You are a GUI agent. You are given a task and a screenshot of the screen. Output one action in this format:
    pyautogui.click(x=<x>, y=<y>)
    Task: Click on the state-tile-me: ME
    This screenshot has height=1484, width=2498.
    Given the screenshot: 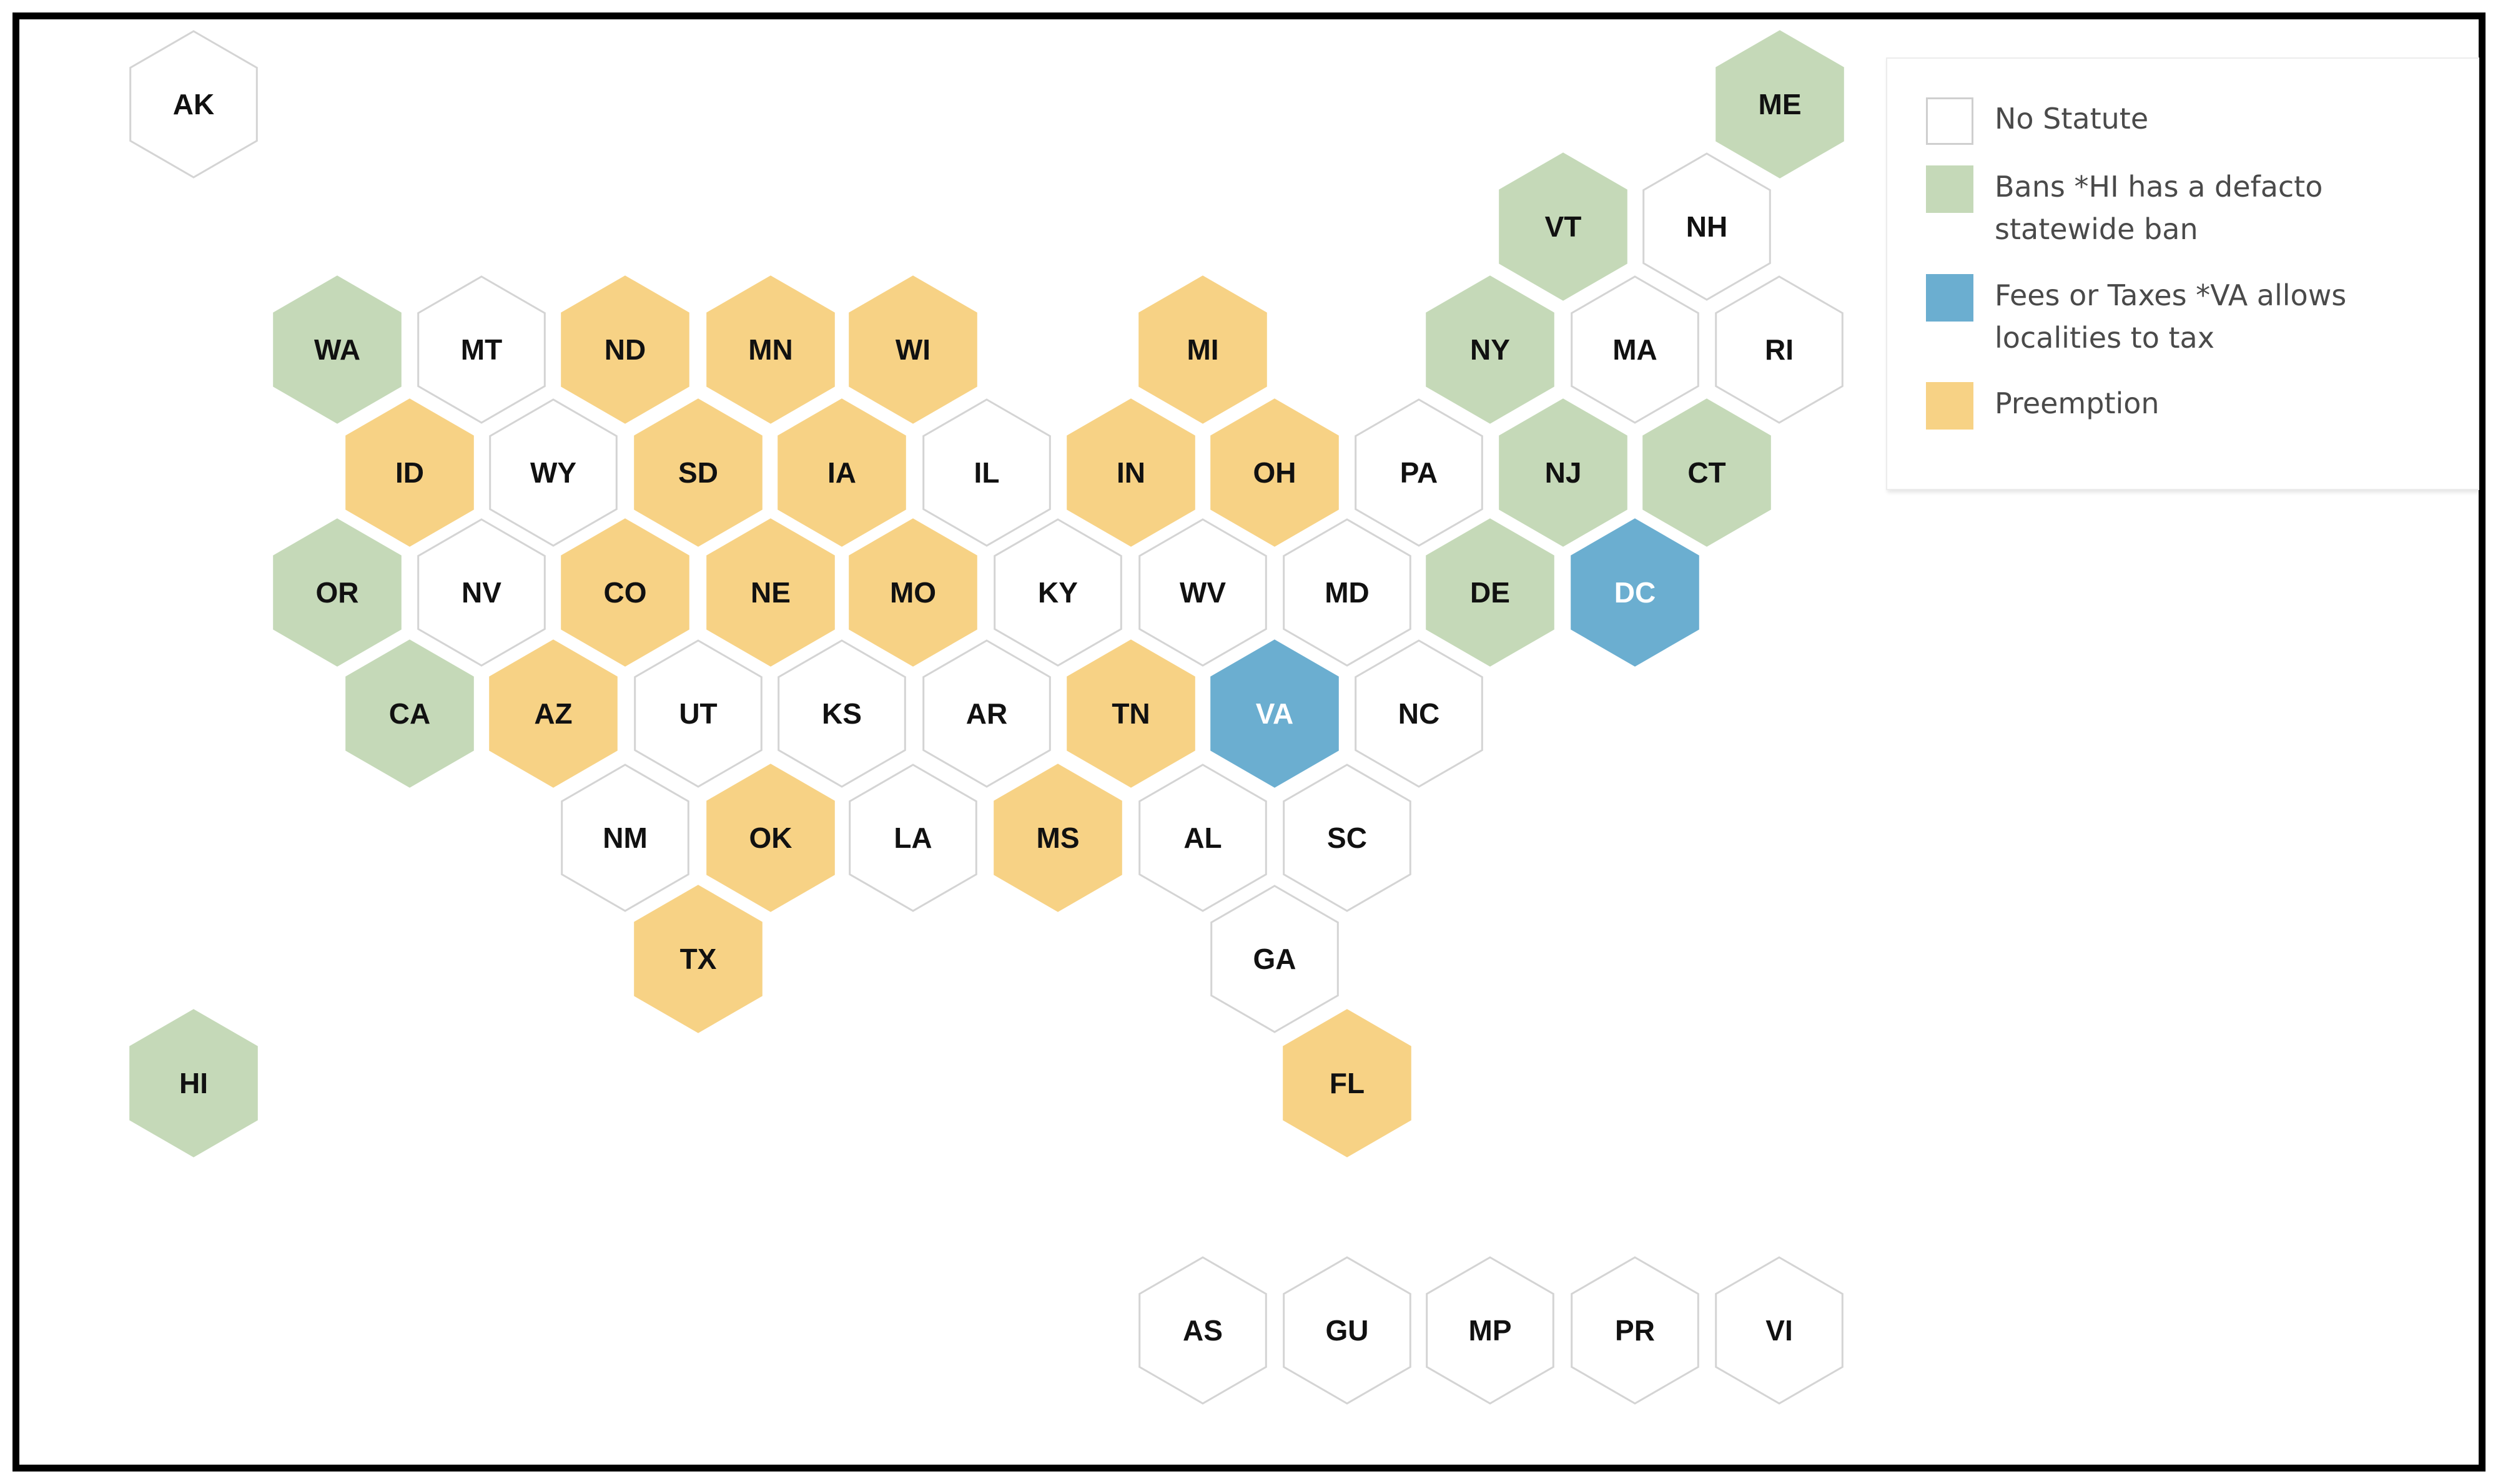 What is the action you would take?
    pyautogui.click(x=1780, y=104)
    